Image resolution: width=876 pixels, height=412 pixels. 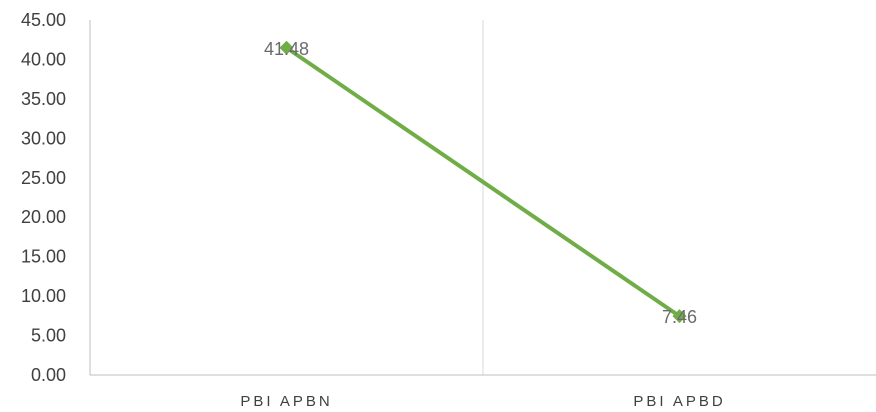 I want to click on y-tick-label: 20.00, so click(x=43, y=217).